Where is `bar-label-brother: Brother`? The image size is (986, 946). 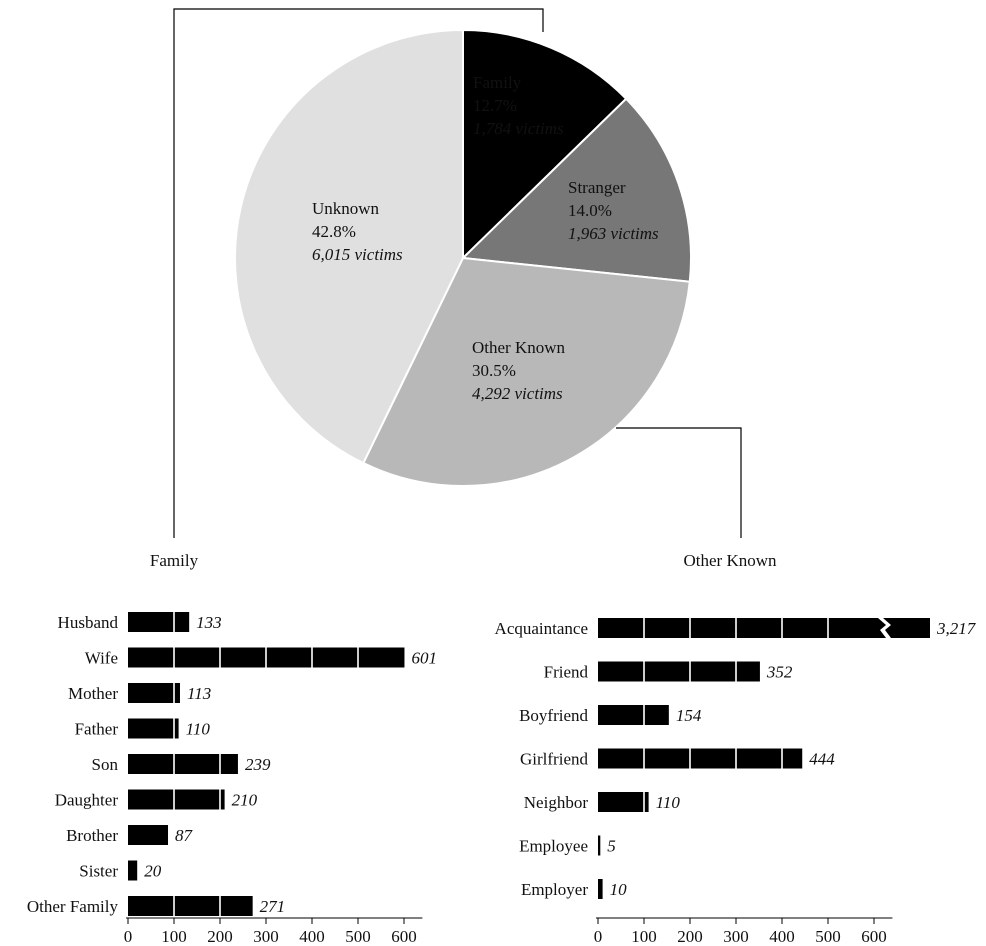
bar-label-brother: Brother is located at coordinates (92, 835).